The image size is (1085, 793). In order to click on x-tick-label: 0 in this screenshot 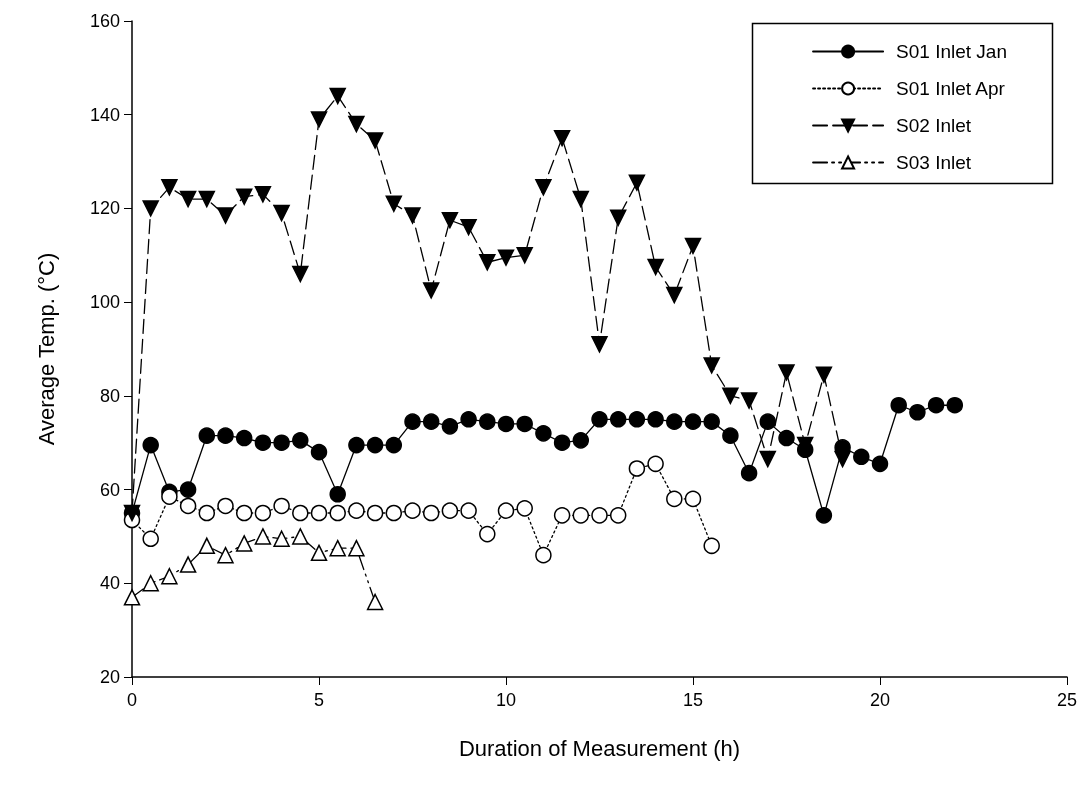, I will do `click(132, 700)`.